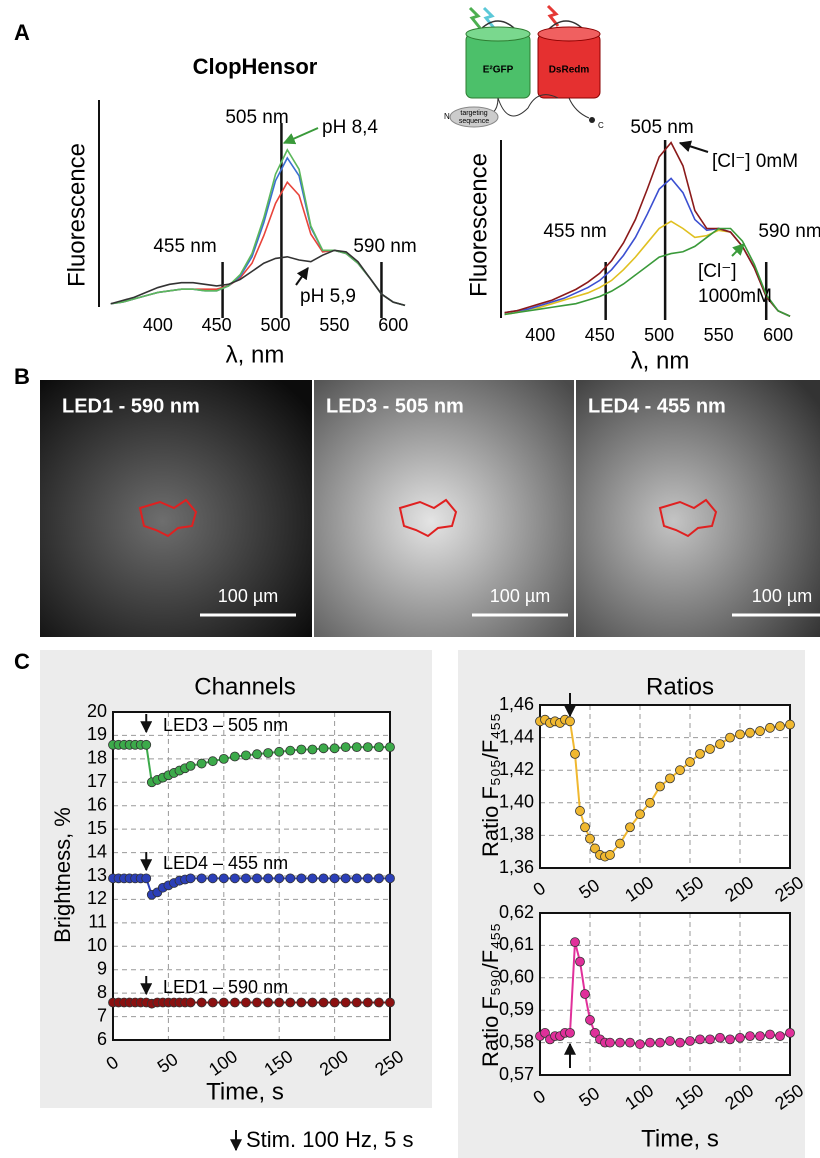 The image size is (820, 1158). Describe the element at coordinates (97, 758) in the screenshot. I see `y-tick-label: 18` at that location.